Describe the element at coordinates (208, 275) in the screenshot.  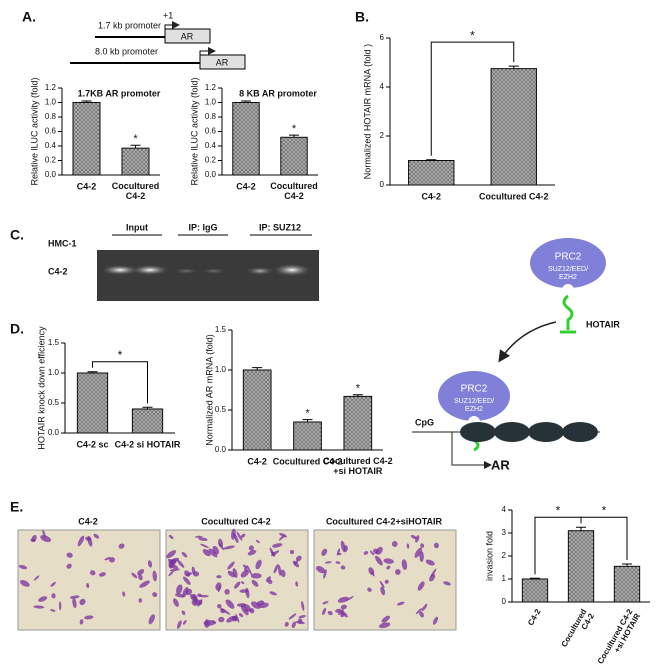
I see `gel-image` at that location.